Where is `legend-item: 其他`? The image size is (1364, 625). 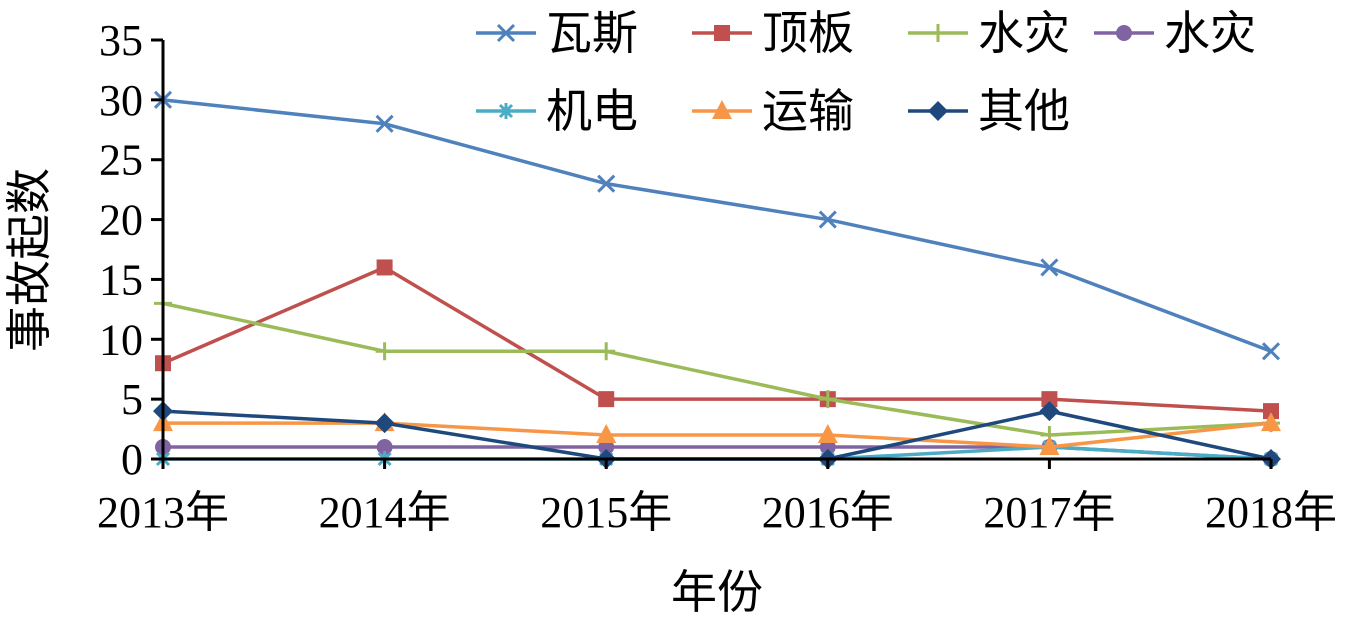 legend-item: 其他 is located at coordinates (989, 111).